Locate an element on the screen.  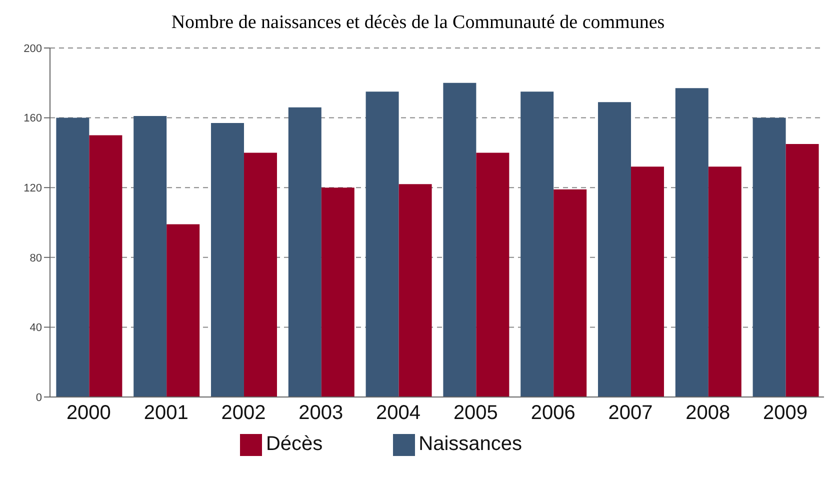
x-tick-label: 2006 is located at coordinates (553, 413).